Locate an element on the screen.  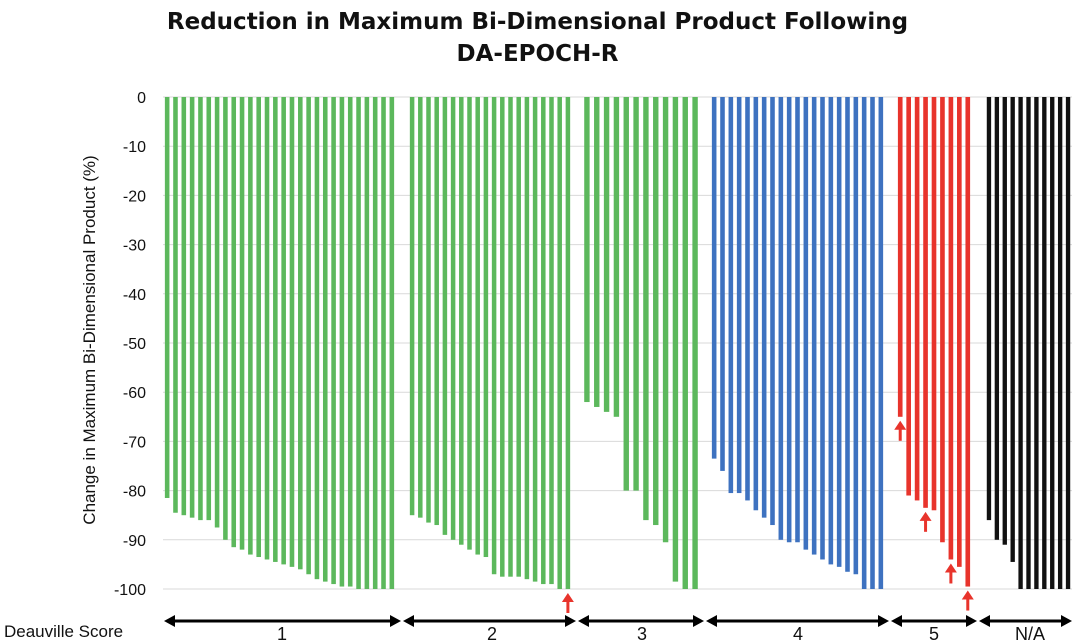
y-tick-label: -40 is located at coordinates (134, 295).